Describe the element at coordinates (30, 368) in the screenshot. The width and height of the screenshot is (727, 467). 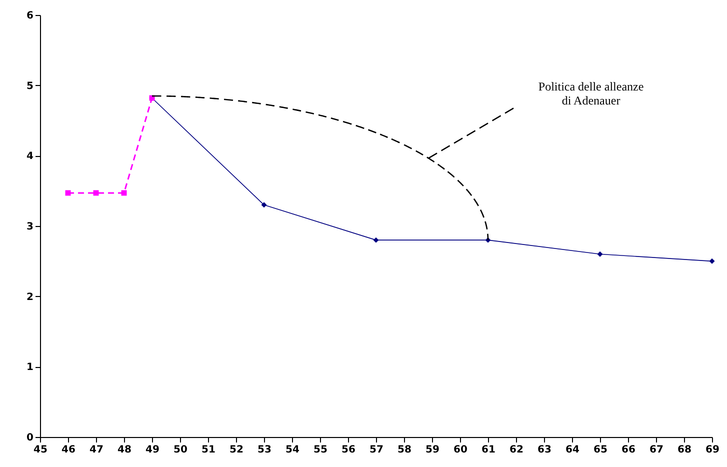
I see `y-tick-label: 1` at that location.